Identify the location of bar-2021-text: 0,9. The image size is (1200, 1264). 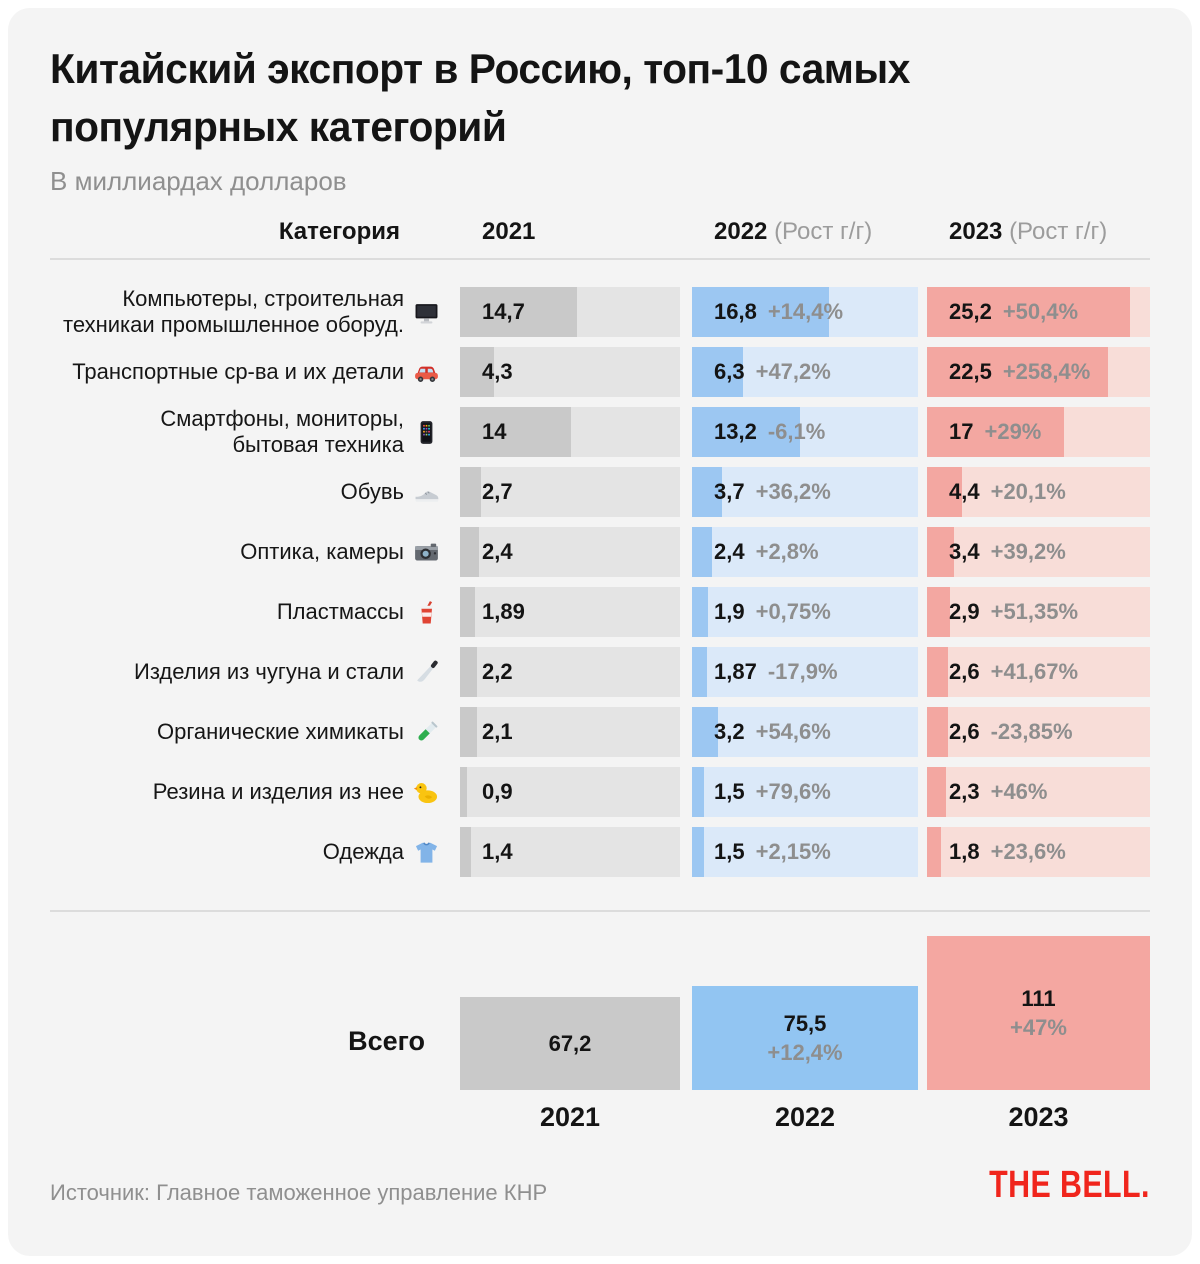
(497, 792).